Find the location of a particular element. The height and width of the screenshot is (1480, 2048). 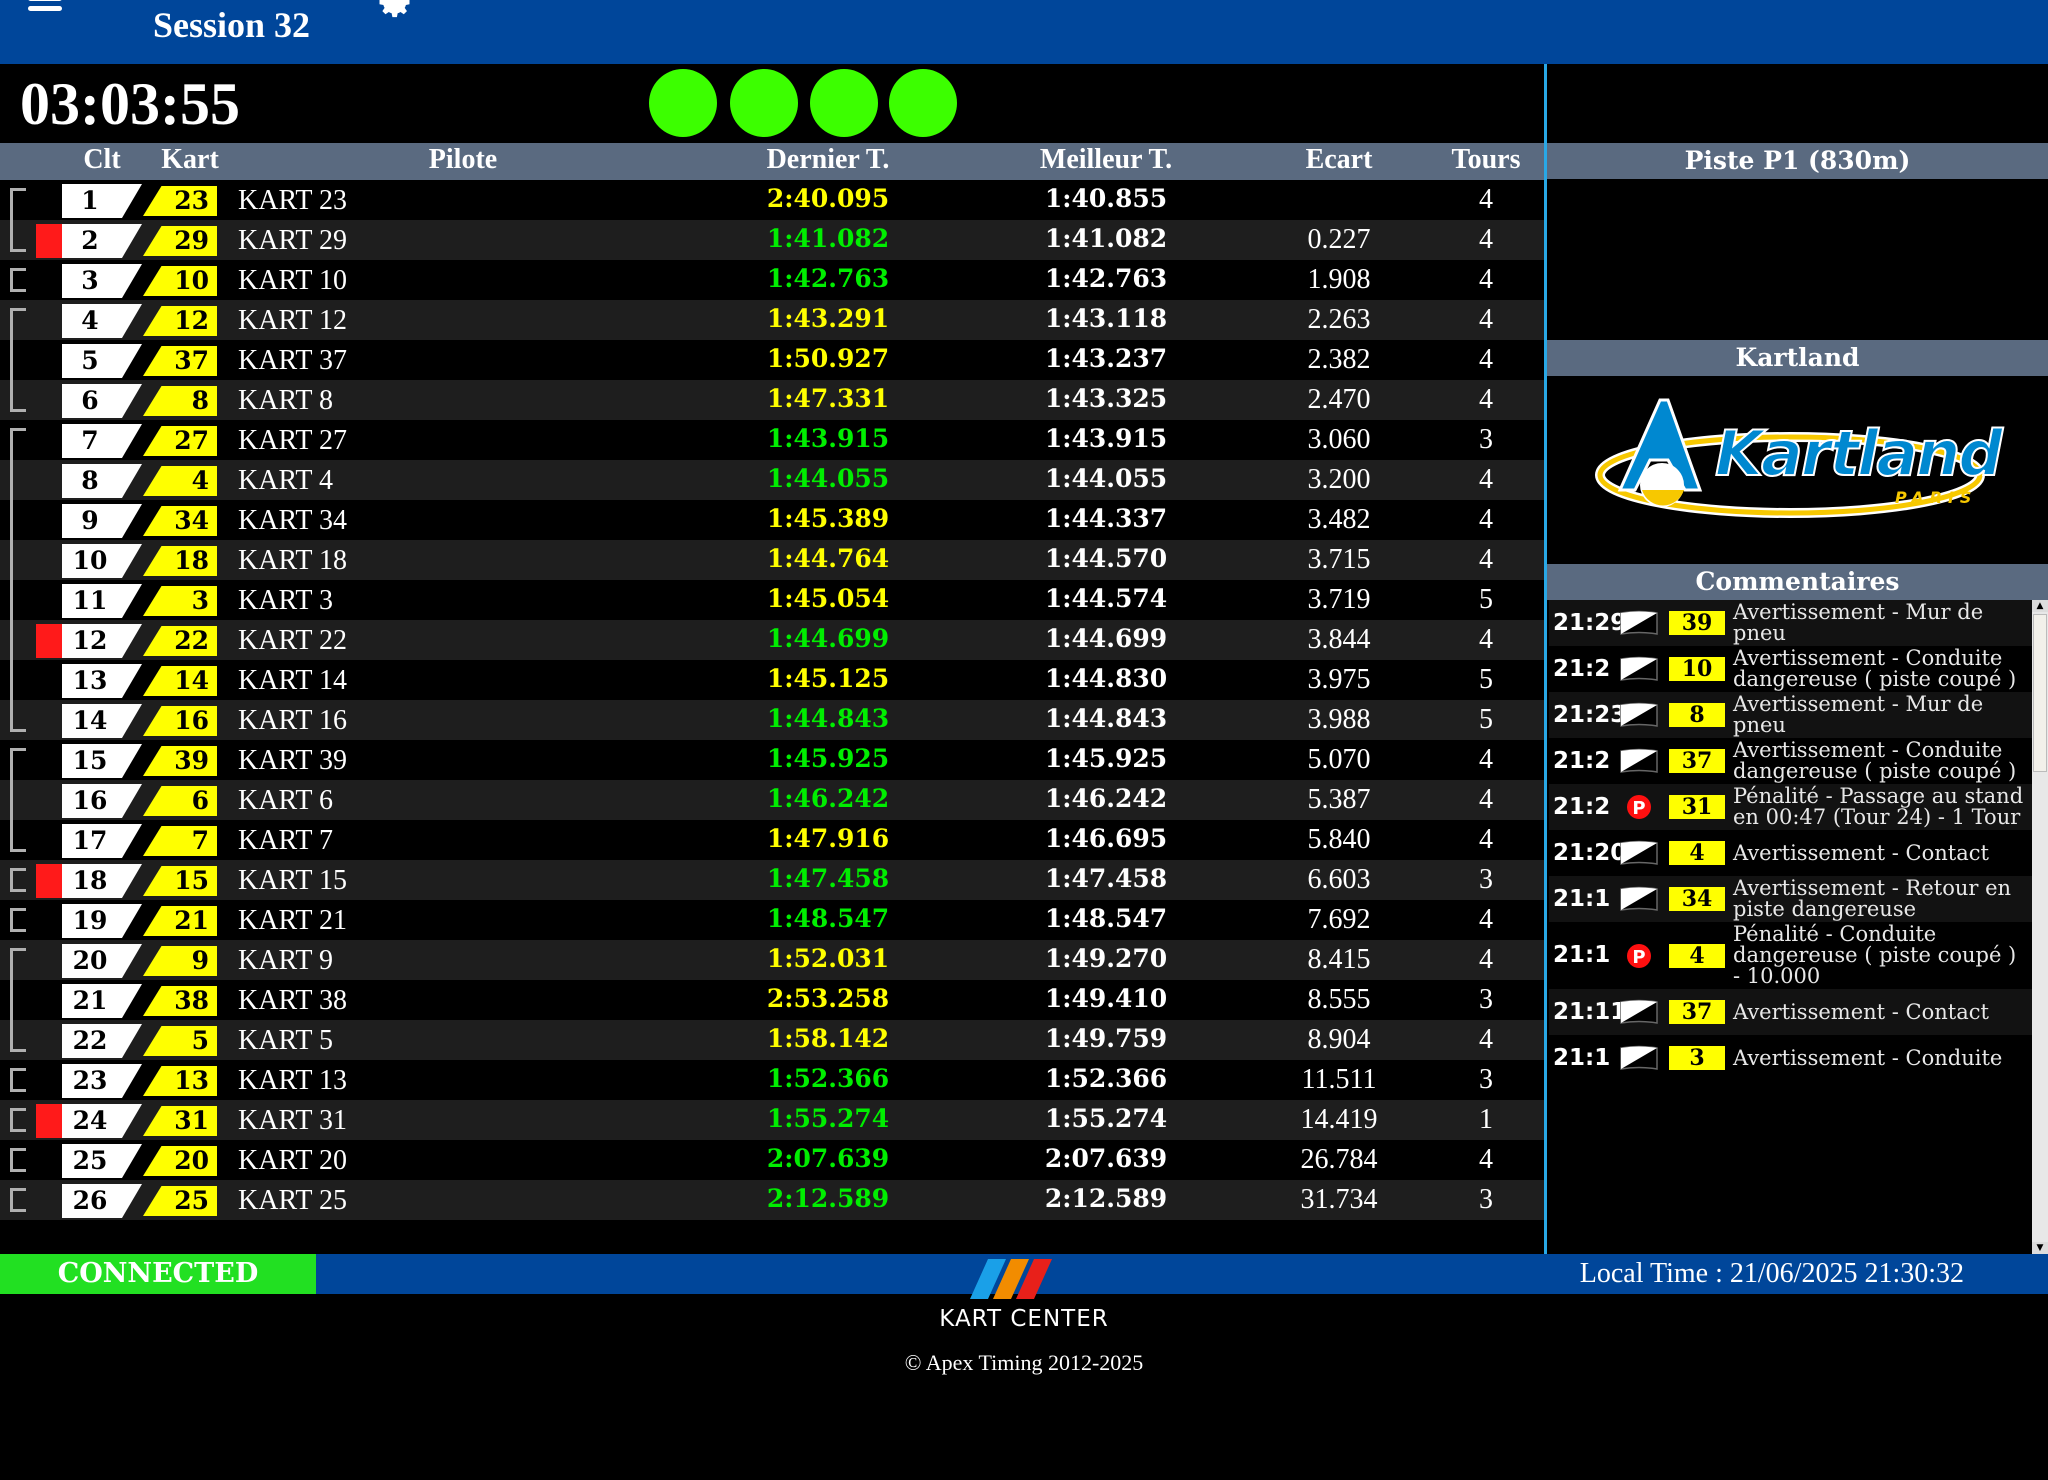

kart-badge: 39 is located at coordinates (180, 761).